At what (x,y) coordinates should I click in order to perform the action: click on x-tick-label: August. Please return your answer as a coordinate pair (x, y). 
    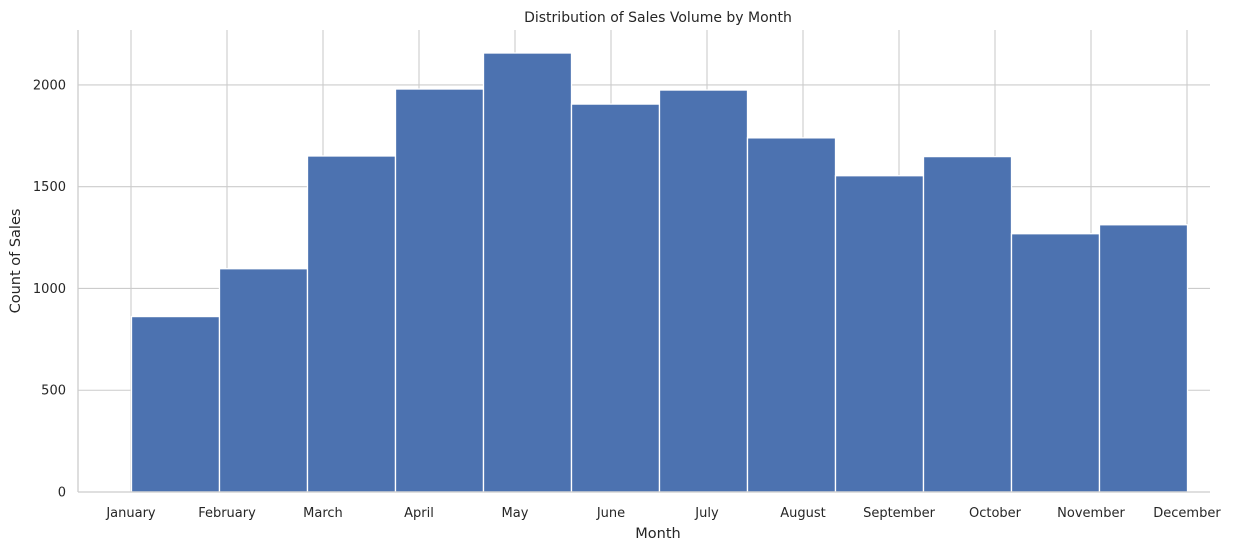
    Looking at the image, I should click on (803, 513).